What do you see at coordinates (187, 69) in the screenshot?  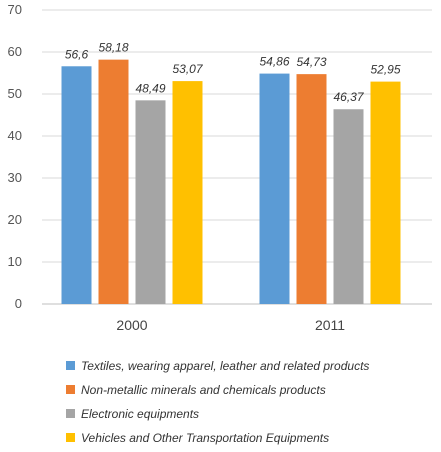 I see `data-label: 53,07` at bounding box center [187, 69].